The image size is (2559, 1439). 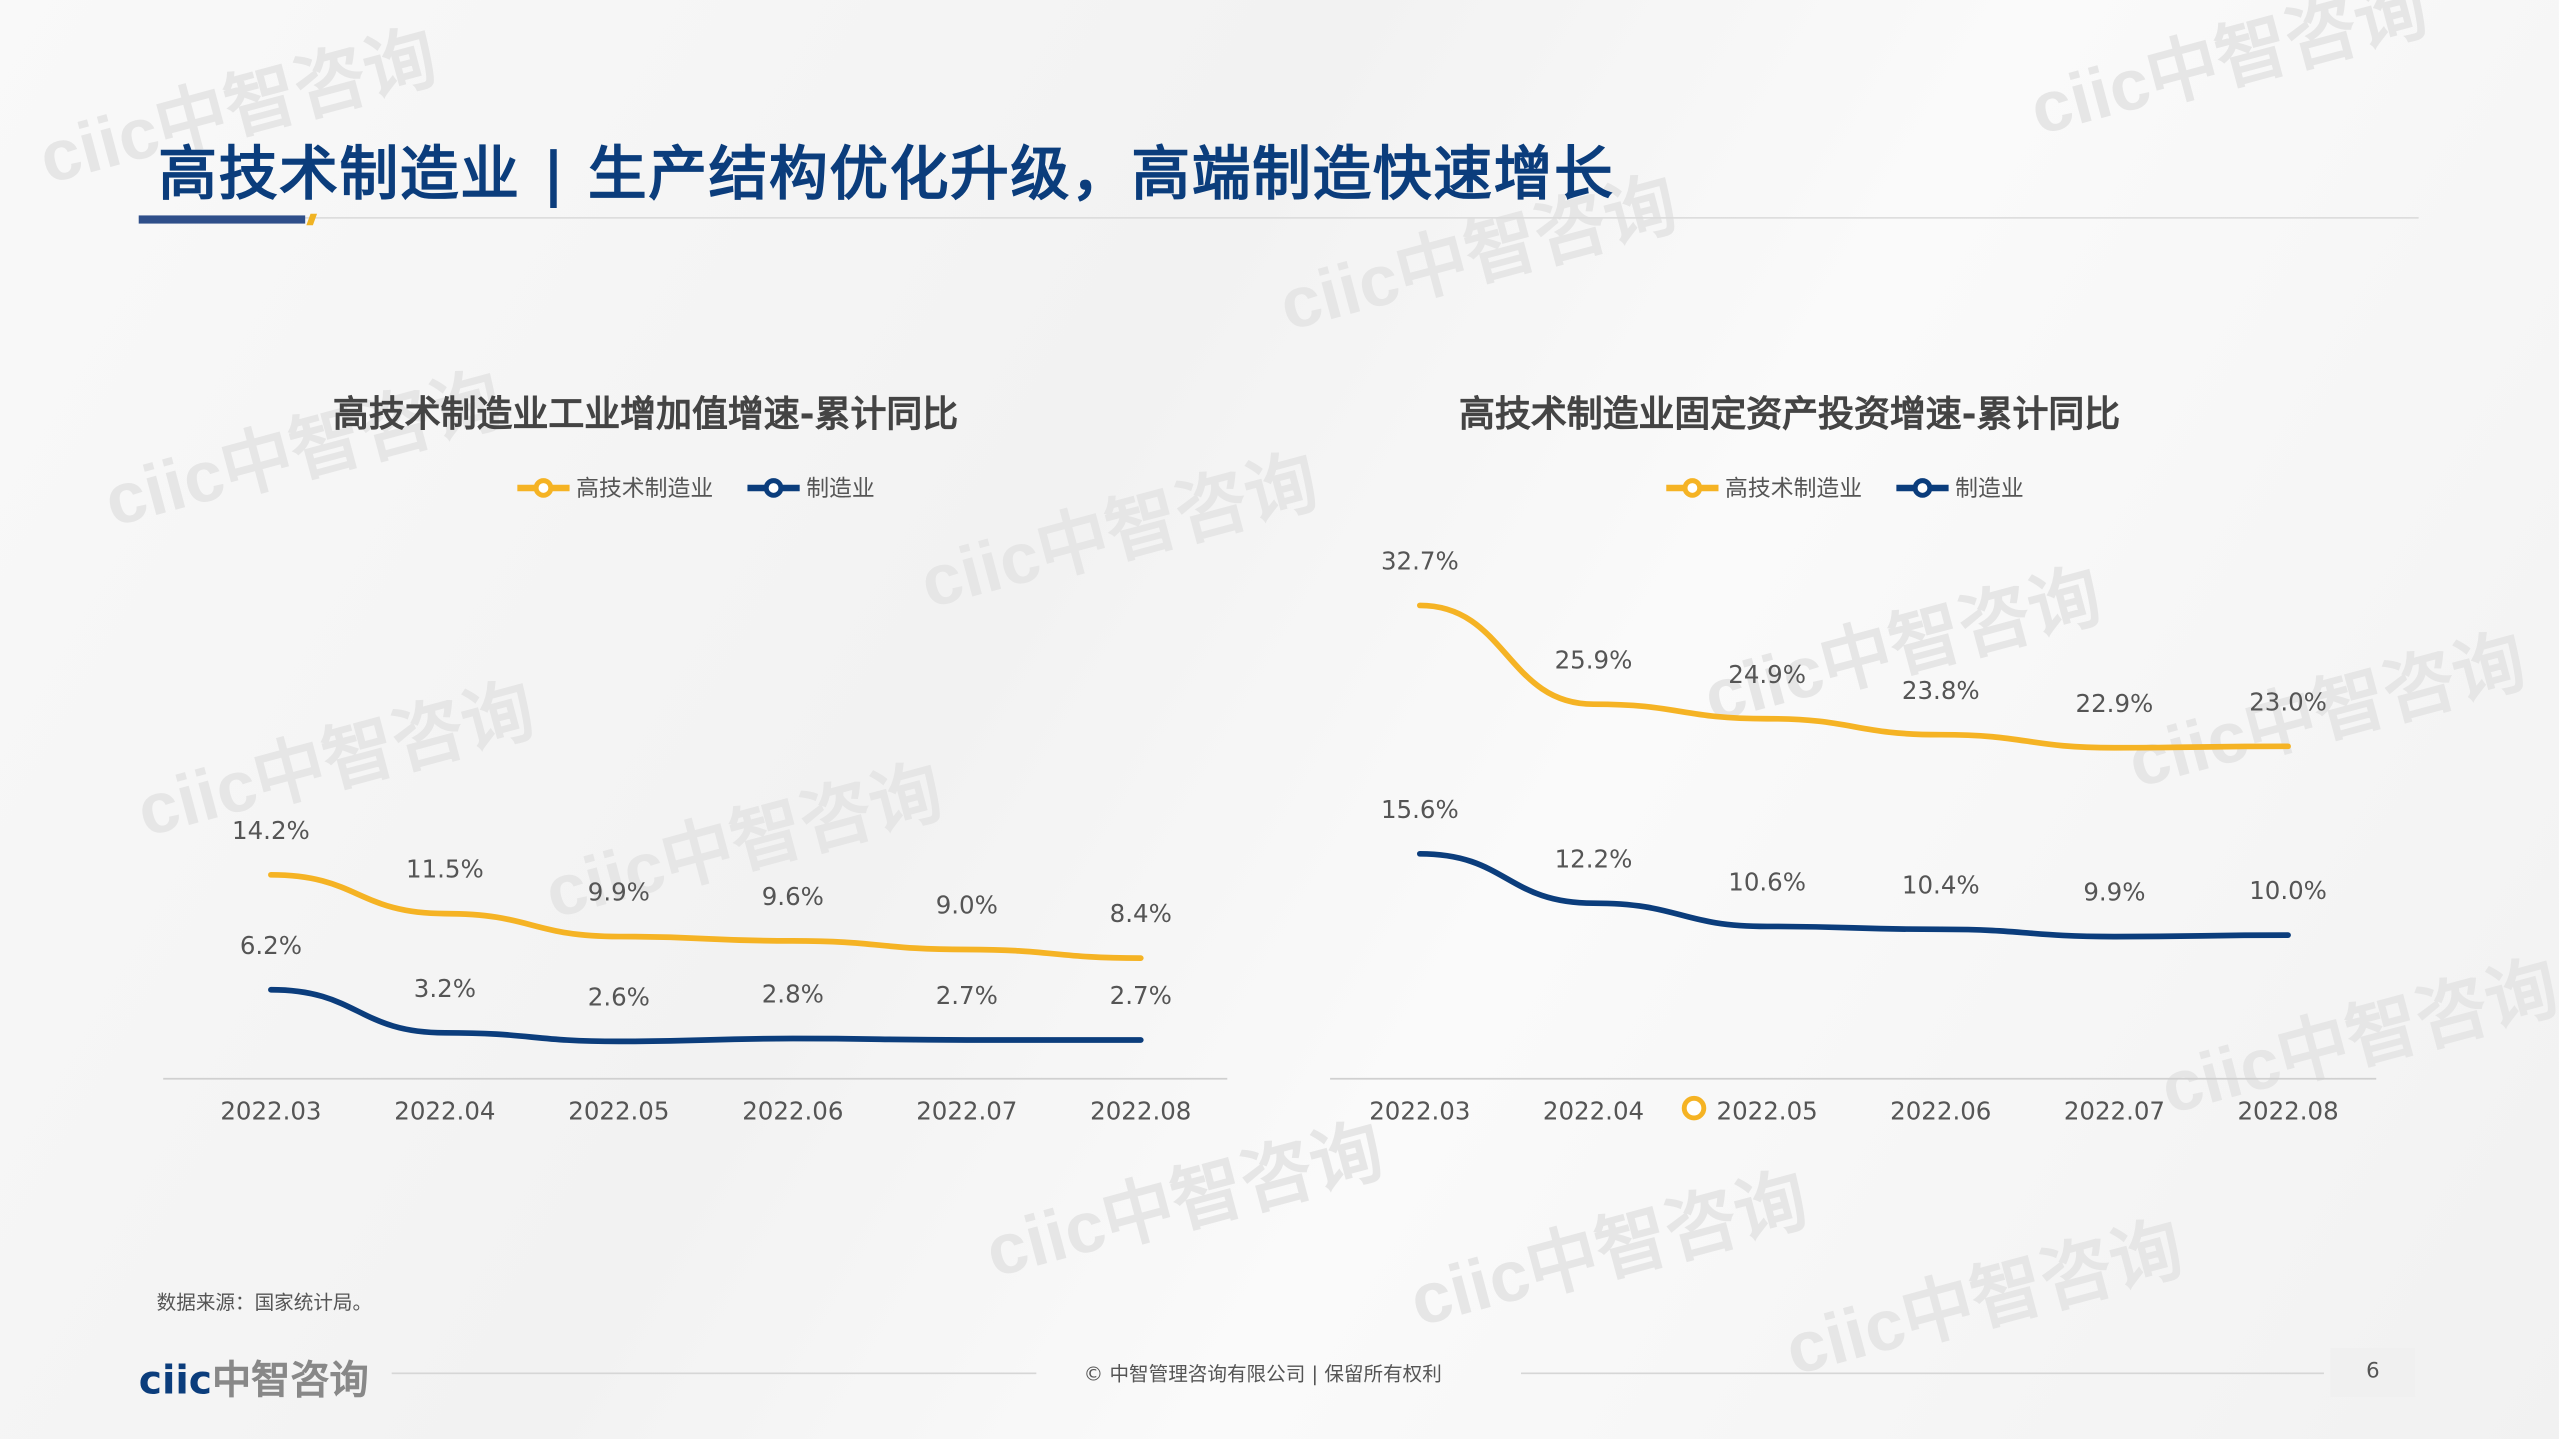 I want to click on company-logo: ciic中智咨询, so click(x=254, y=1376).